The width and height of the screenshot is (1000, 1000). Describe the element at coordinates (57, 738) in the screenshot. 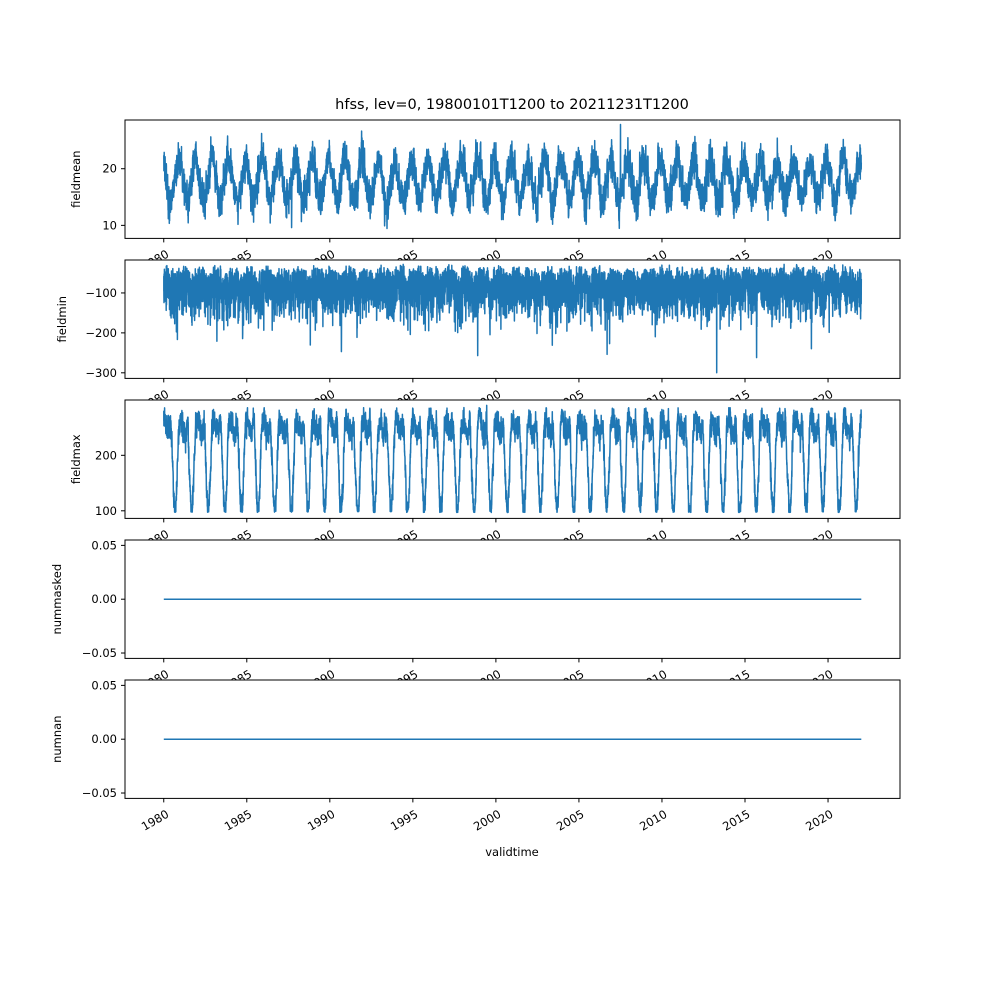

I see `y-axis-label-numnan: numnan` at that location.